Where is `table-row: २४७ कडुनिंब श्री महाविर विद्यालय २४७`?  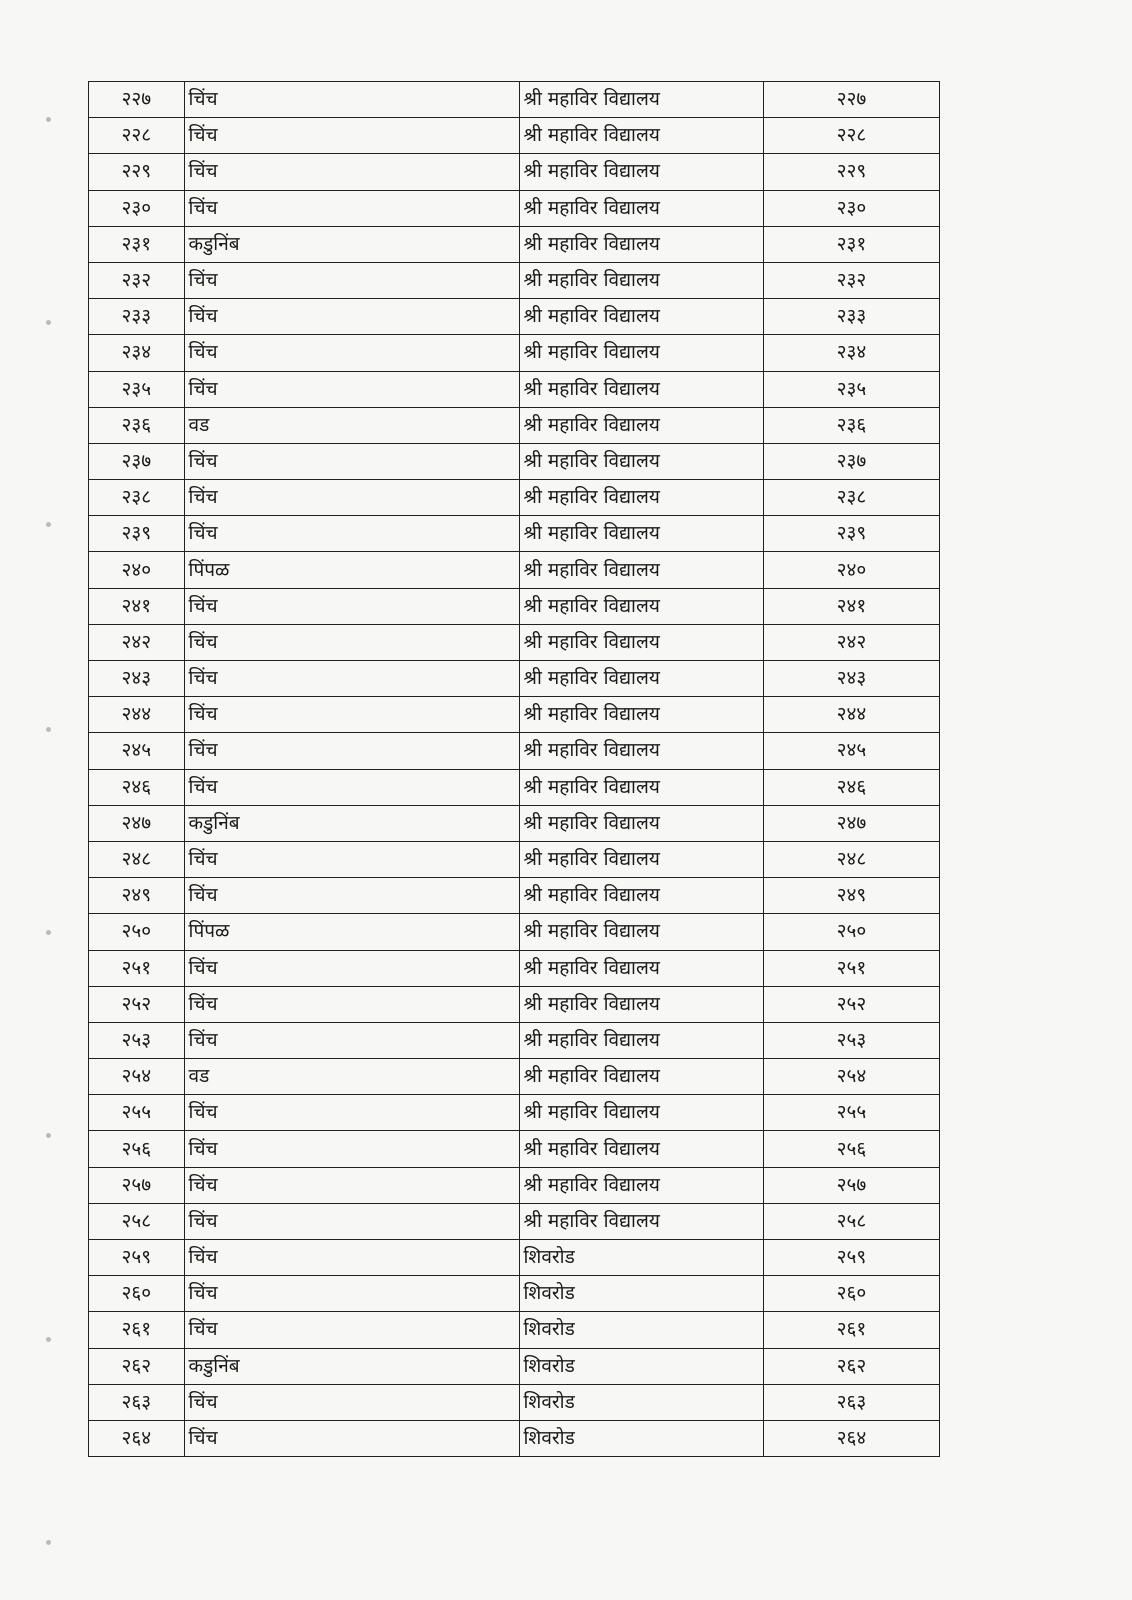 table-row: २४७ कडुनिंब श्री महाविर विद्यालय २४७ is located at coordinates (514, 823).